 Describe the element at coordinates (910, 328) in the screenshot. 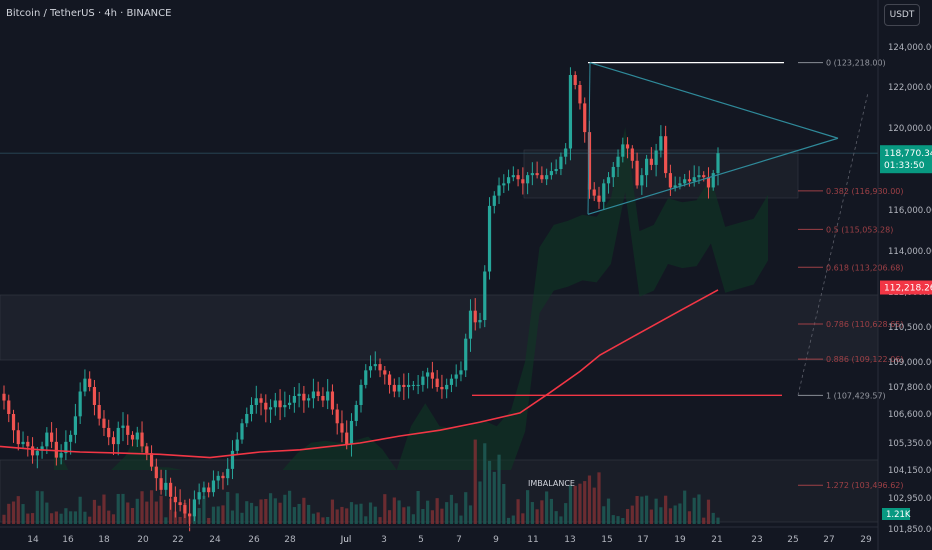

I see `price-tick-label: 110,500.00` at that location.